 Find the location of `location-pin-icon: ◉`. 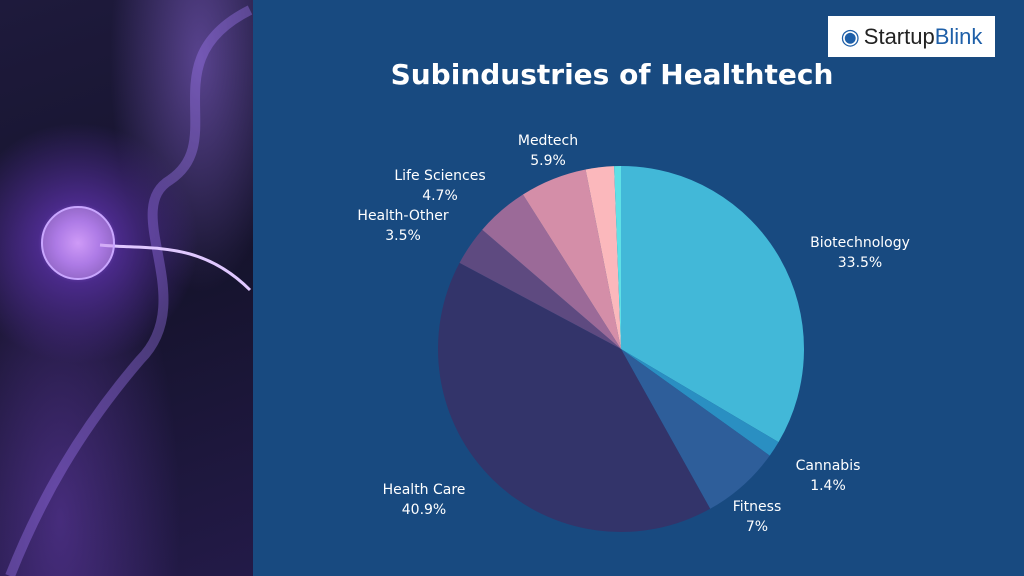

location-pin-icon: ◉ is located at coordinates (850, 36).